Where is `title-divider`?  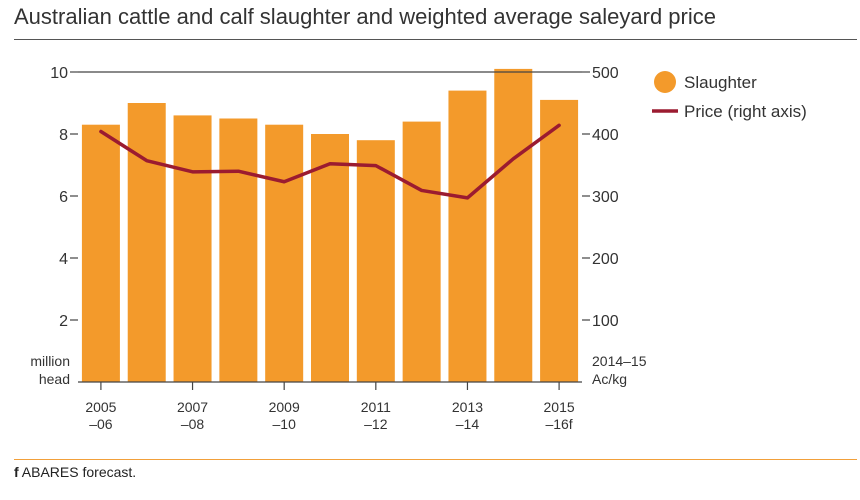 title-divider is located at coordinates (435, 39).